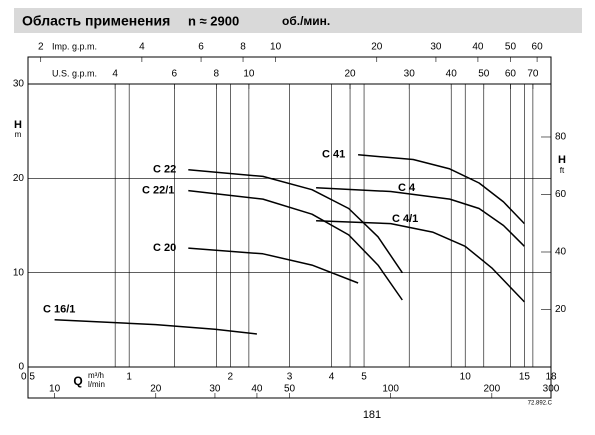 This screenshot has width=595, height=435. Describe the element at coordinates (74, 73) in the screenshot. I see `axis-label: U.S. g.p.m.` at that location.